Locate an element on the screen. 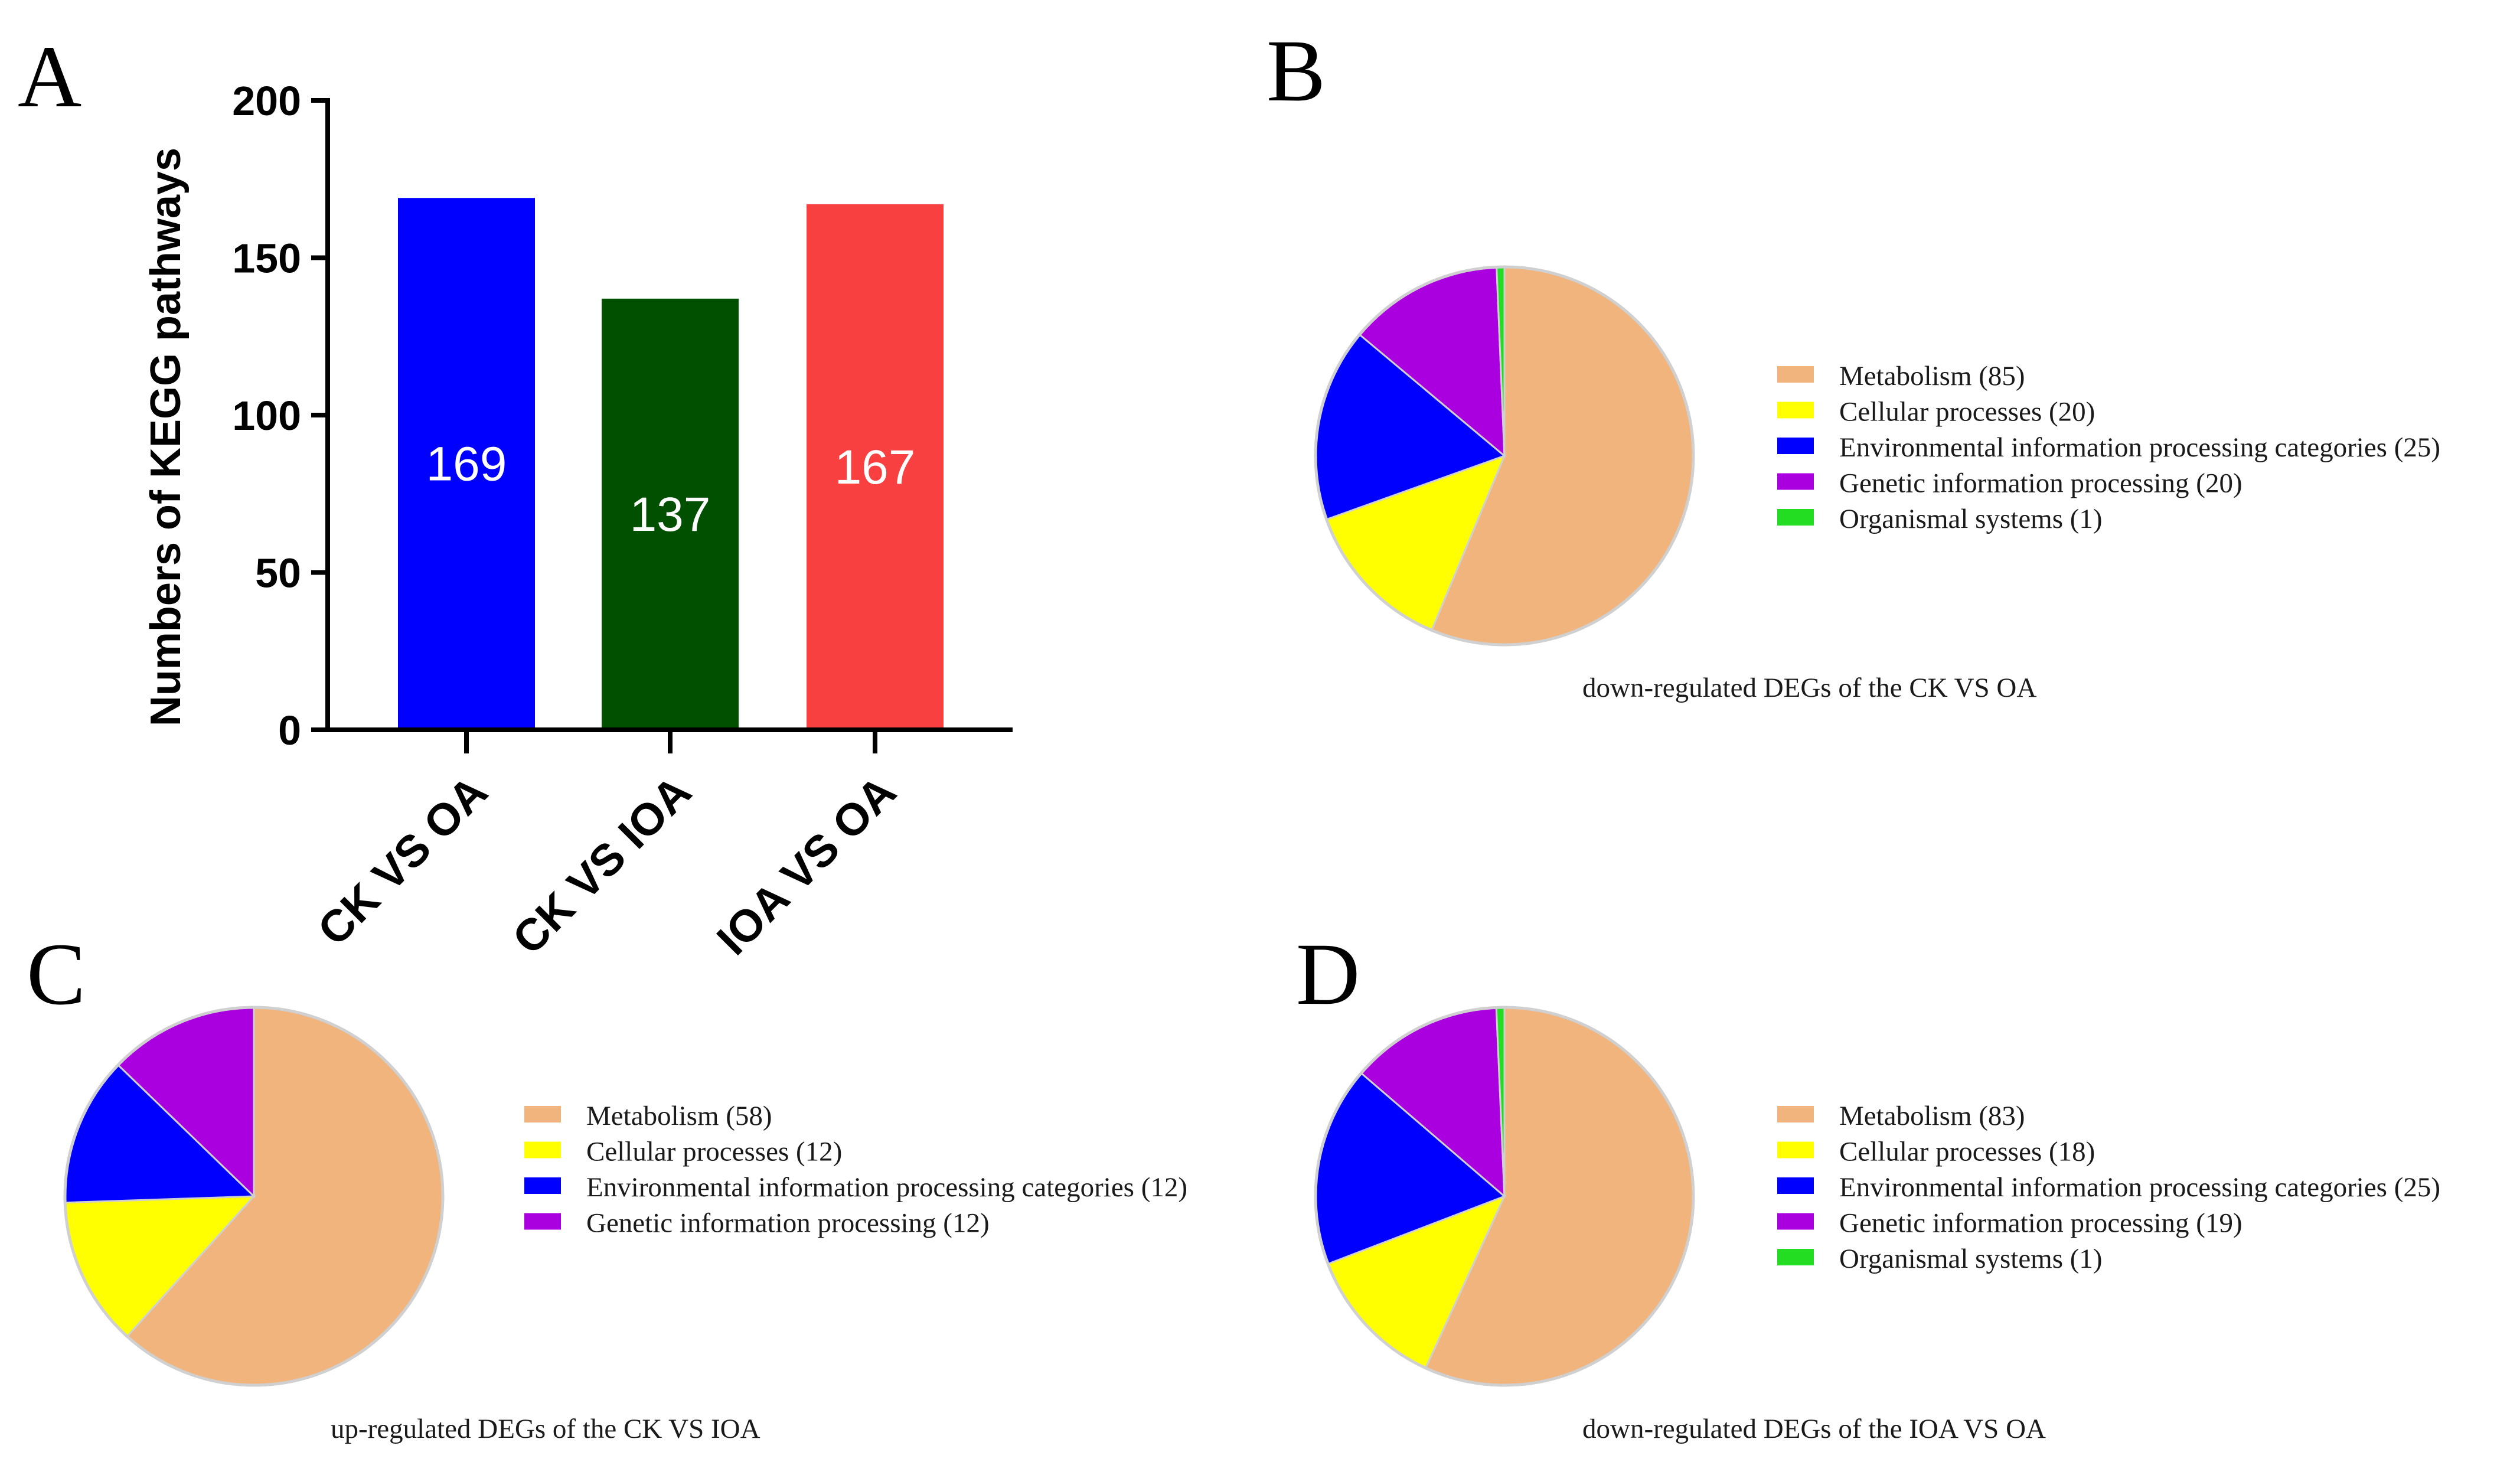 The height and width of the screenshot is (1475, 2520). panel-letter-a: A is located at coordinates (49, 77).